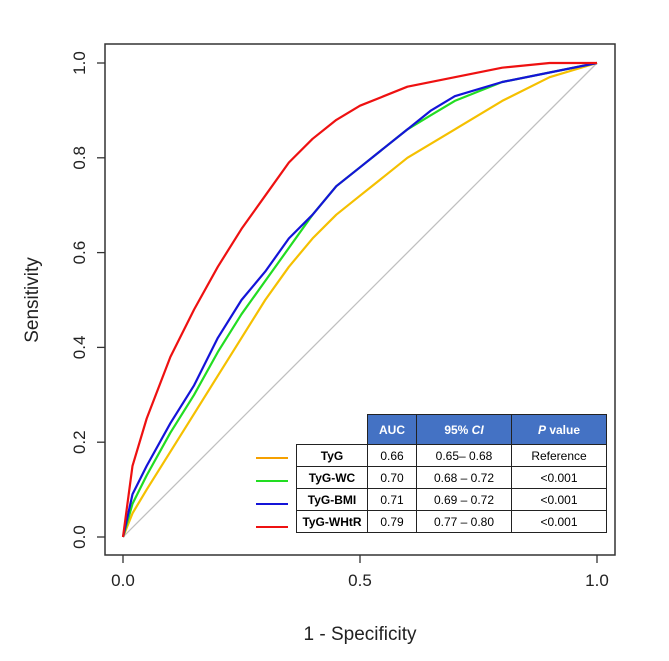 The image size is (669, 661). Describe the element at coordinates (272, 458) in the screenshot. I see `legend-line-tyg` at that location.